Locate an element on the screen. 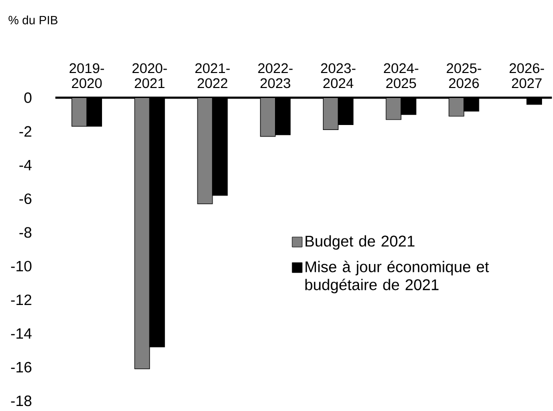 The width and height of the screenshot is (553, 411). x-tick-label: 2019-2020 is located at coordinates (87, 75).